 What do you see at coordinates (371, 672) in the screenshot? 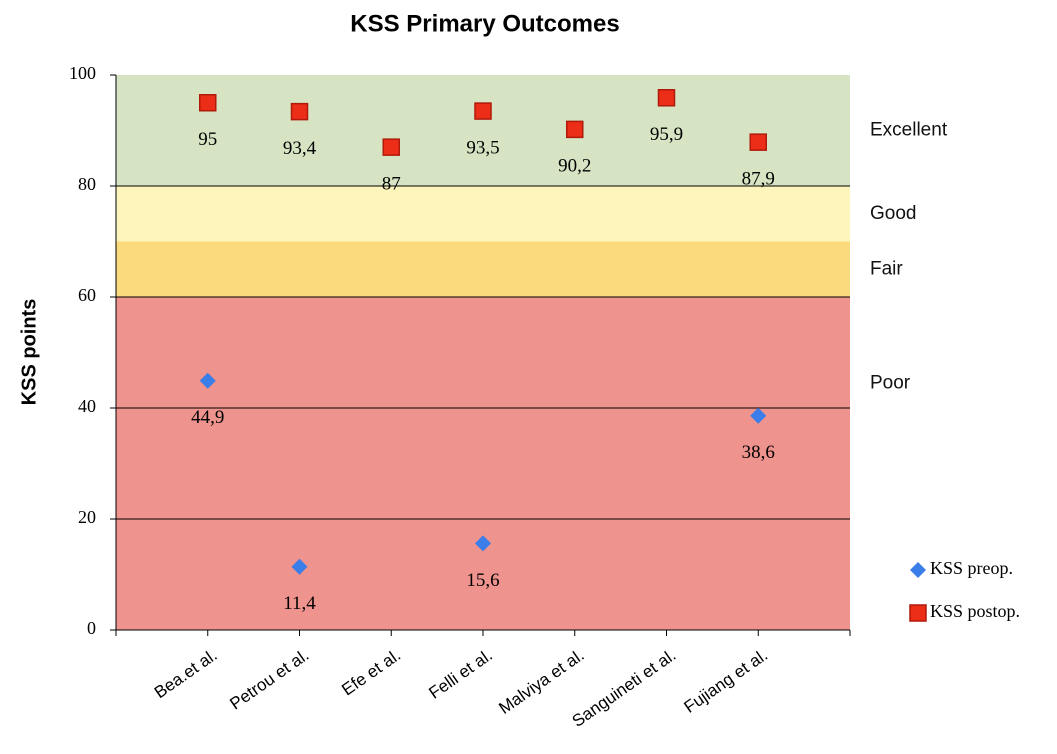
I see `x-tick-label: Efe et al.` at bounding box center [371, 672].